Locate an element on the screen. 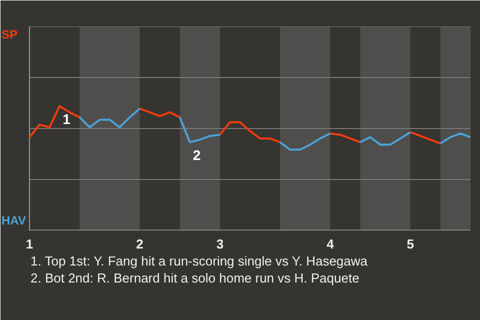  annotation: 1 is located at coordinates (66, 119).